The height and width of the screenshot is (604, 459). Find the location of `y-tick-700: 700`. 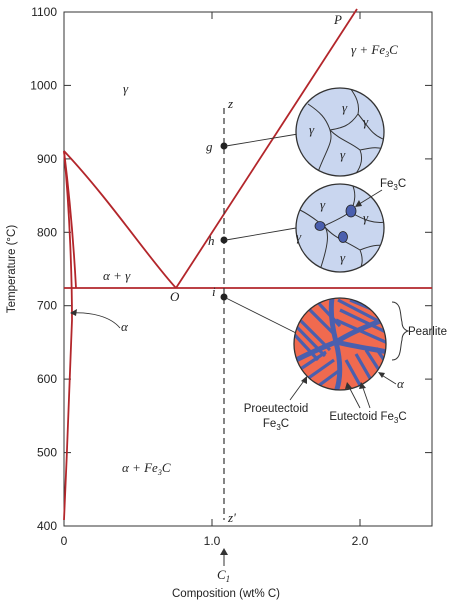

y-tick-700: 700 is located at coordinates (47, 306).